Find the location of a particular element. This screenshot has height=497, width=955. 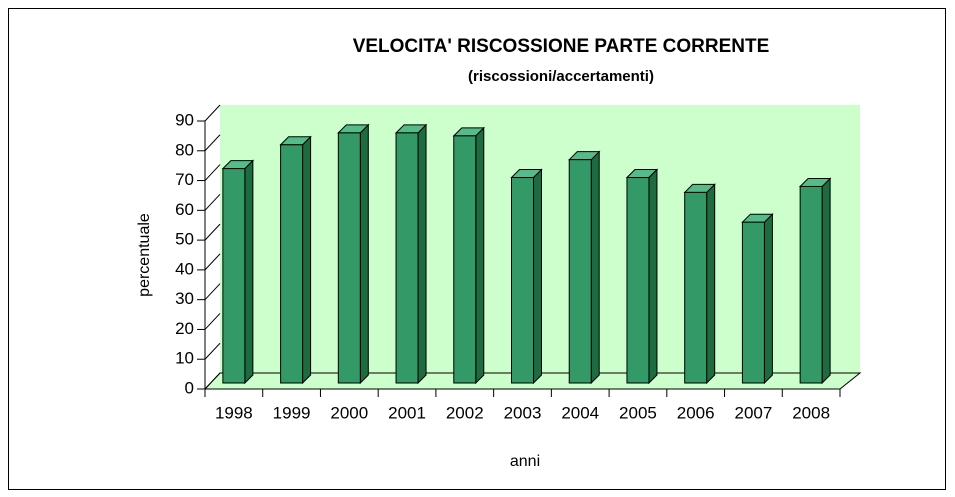

y-tick-label: 40 is located at coordinates (184, 268).